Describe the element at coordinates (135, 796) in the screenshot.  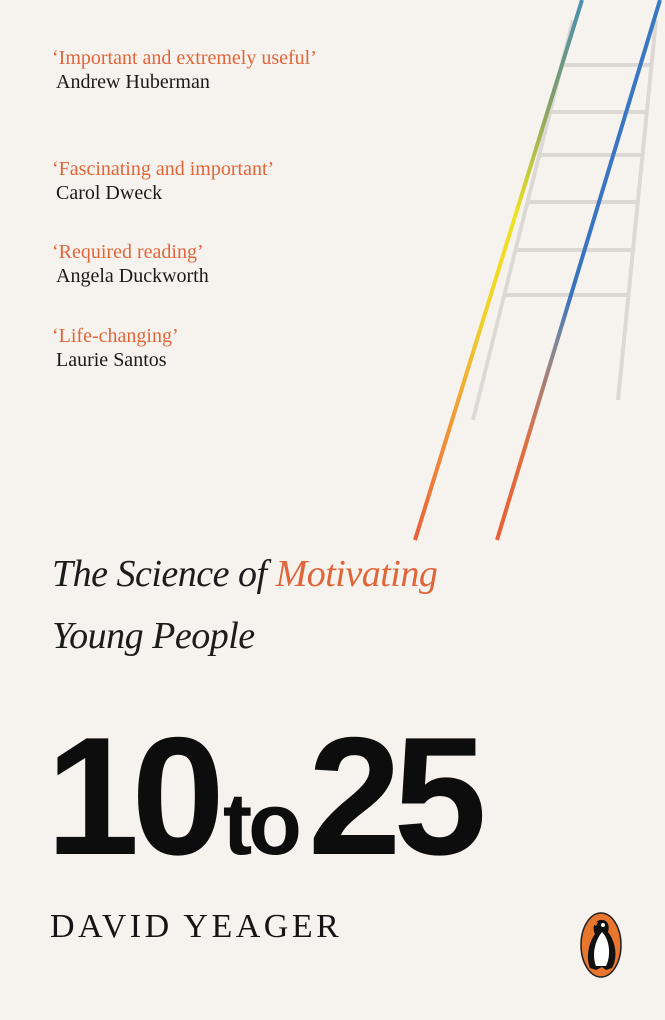
I see `title-10: 10` at that location.